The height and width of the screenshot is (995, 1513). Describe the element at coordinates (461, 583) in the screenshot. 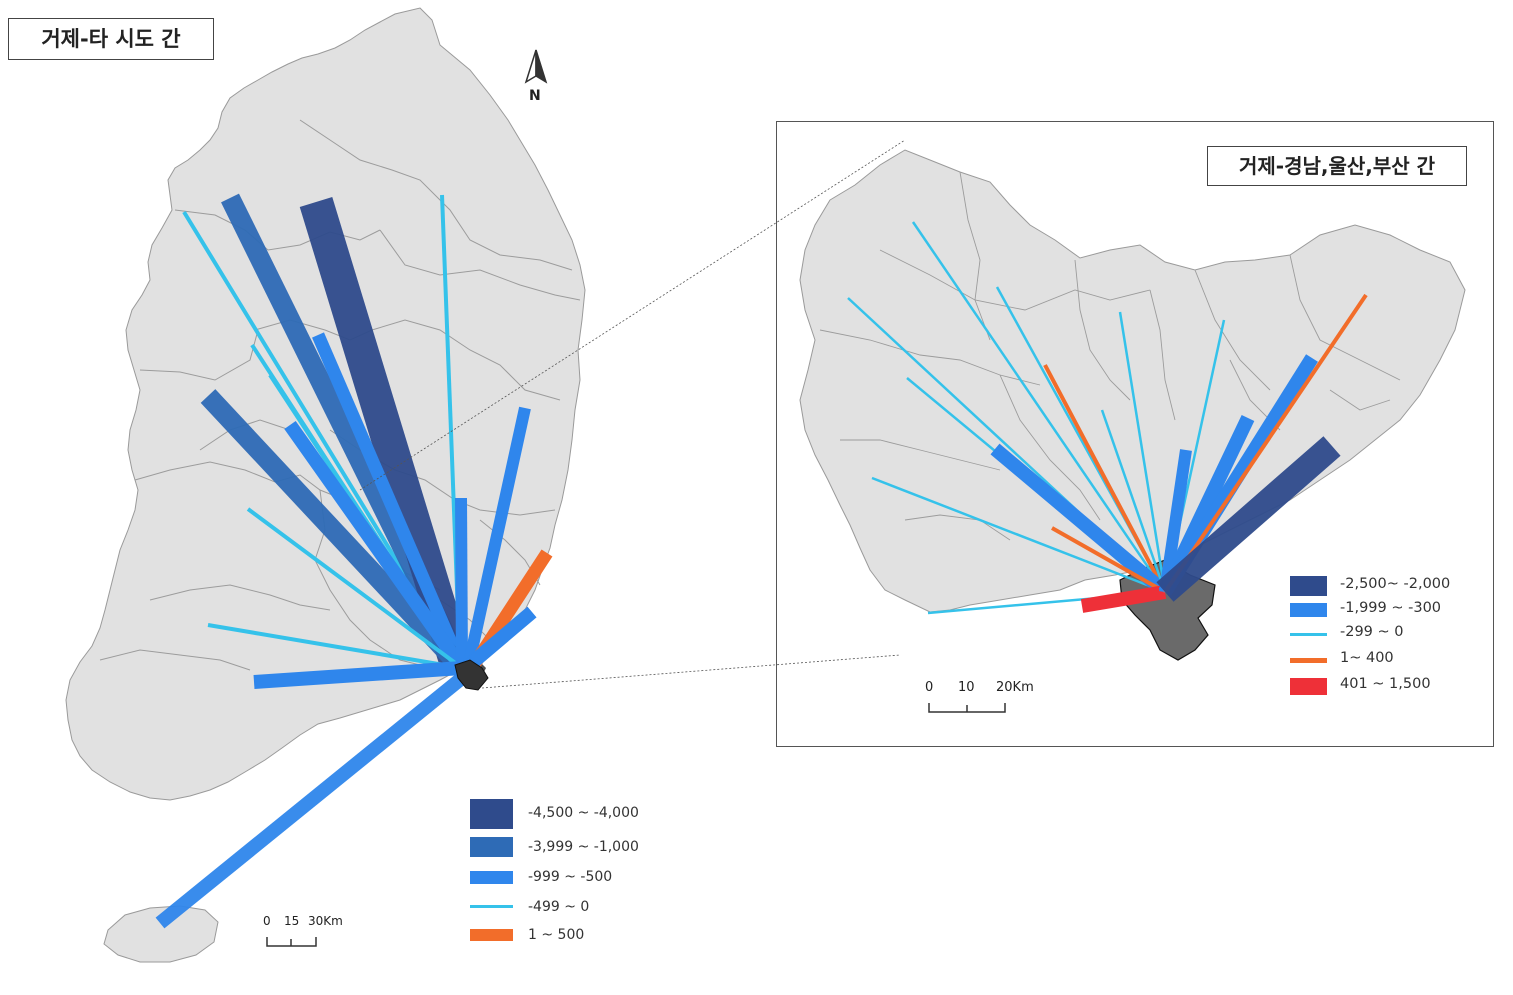

I see `flow-east-blue-a` at that location.